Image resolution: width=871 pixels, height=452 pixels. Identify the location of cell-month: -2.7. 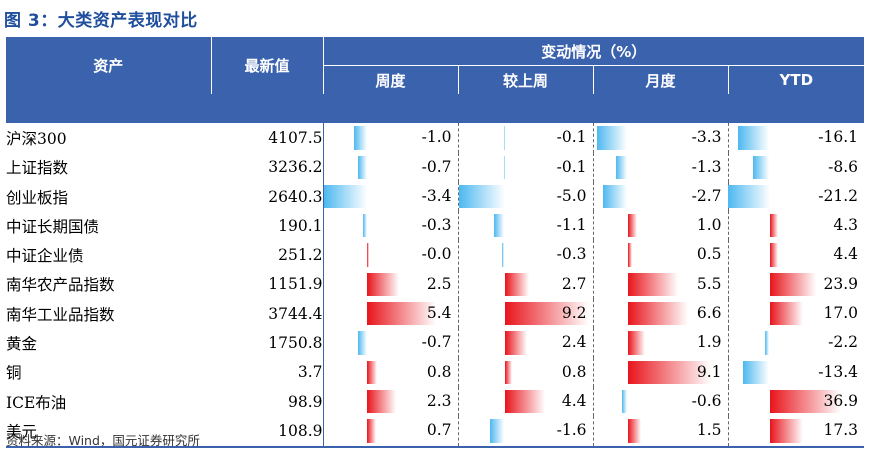
(661, 196).